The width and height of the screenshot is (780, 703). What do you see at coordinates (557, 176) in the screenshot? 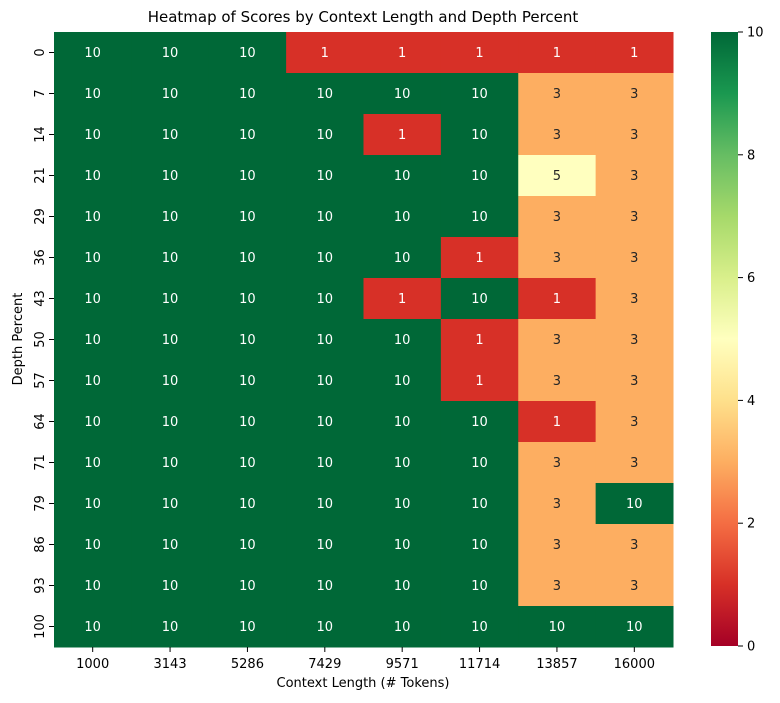
I see `cell-value-label: 5` at bounding box center [557, 176].